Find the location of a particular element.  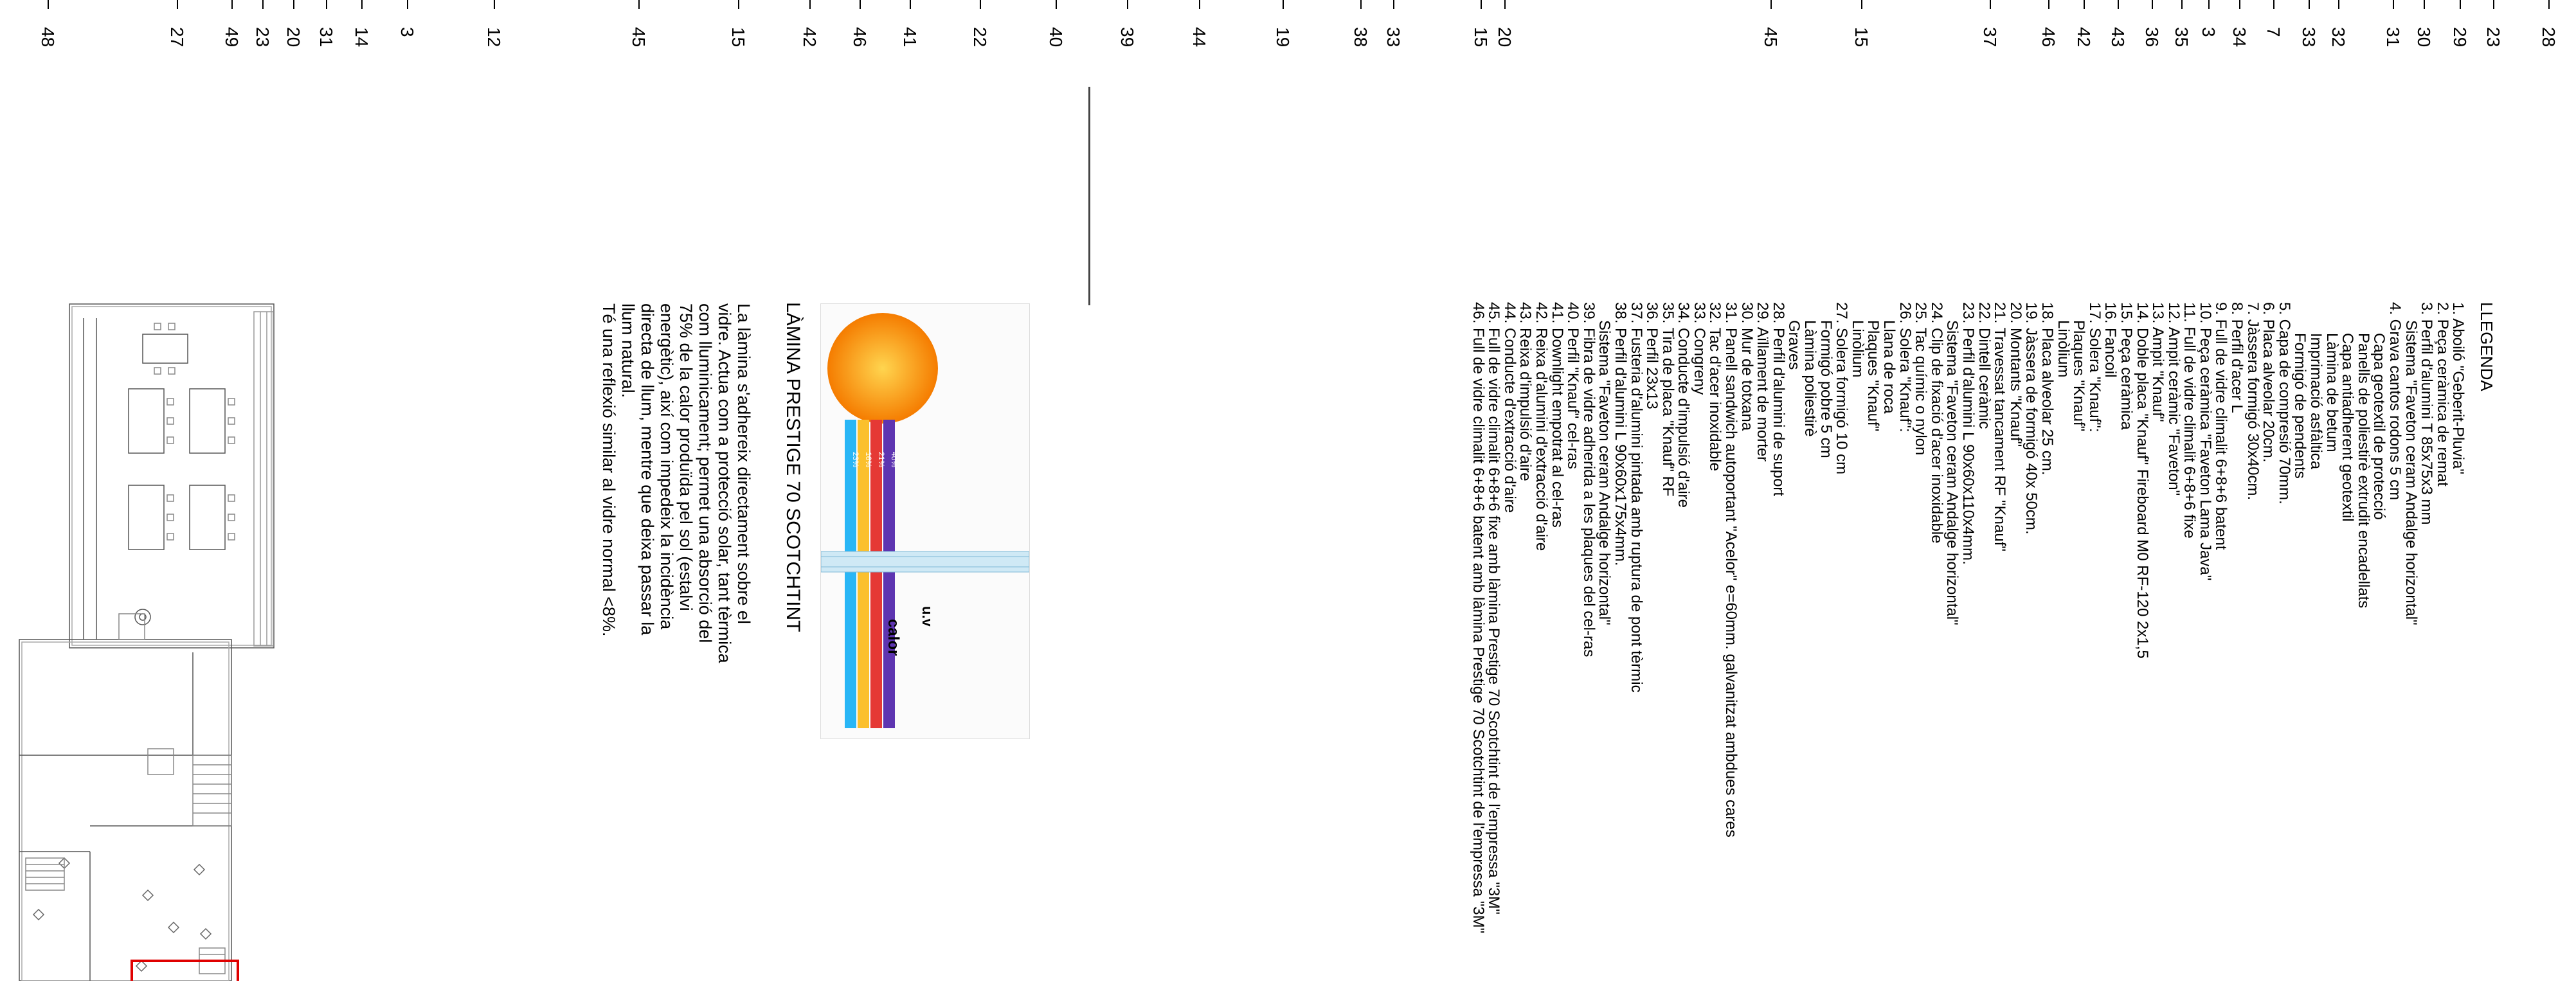

ruler-number: 7 is located at coordinates (2273, 32).